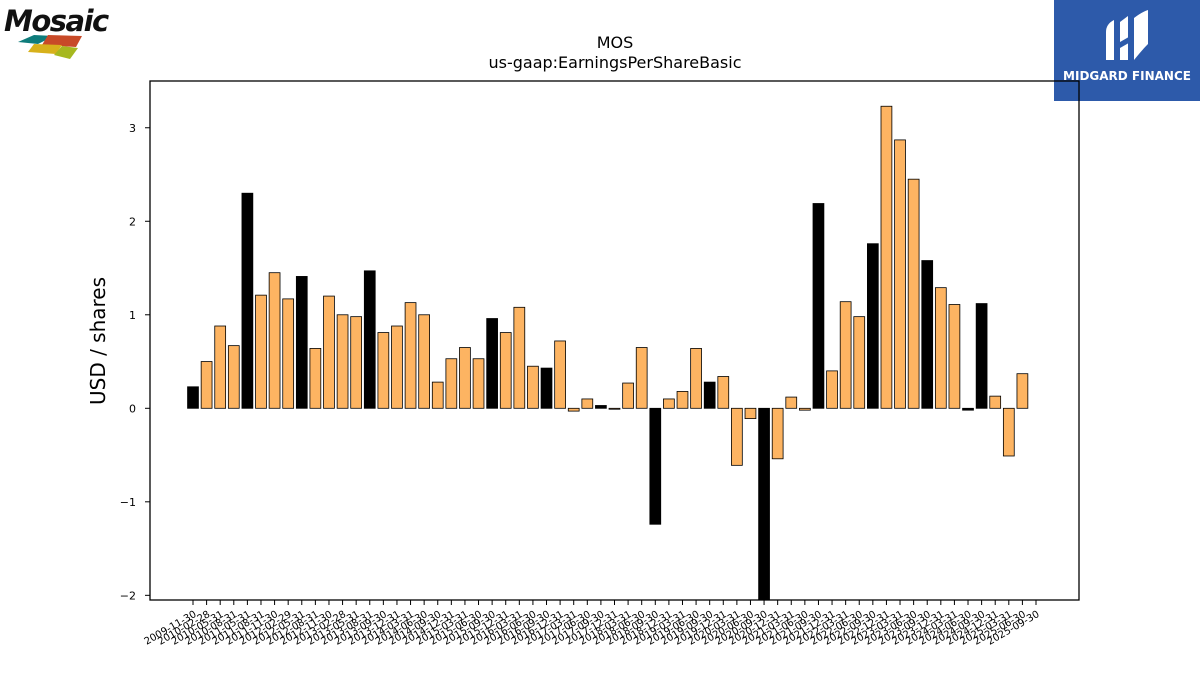 This screenshot has height=675, width=1200. What do you see at coordinates (132, 221) in the screenshot?
I see `y-tick-label: 2` at bounding box center [132, 221].